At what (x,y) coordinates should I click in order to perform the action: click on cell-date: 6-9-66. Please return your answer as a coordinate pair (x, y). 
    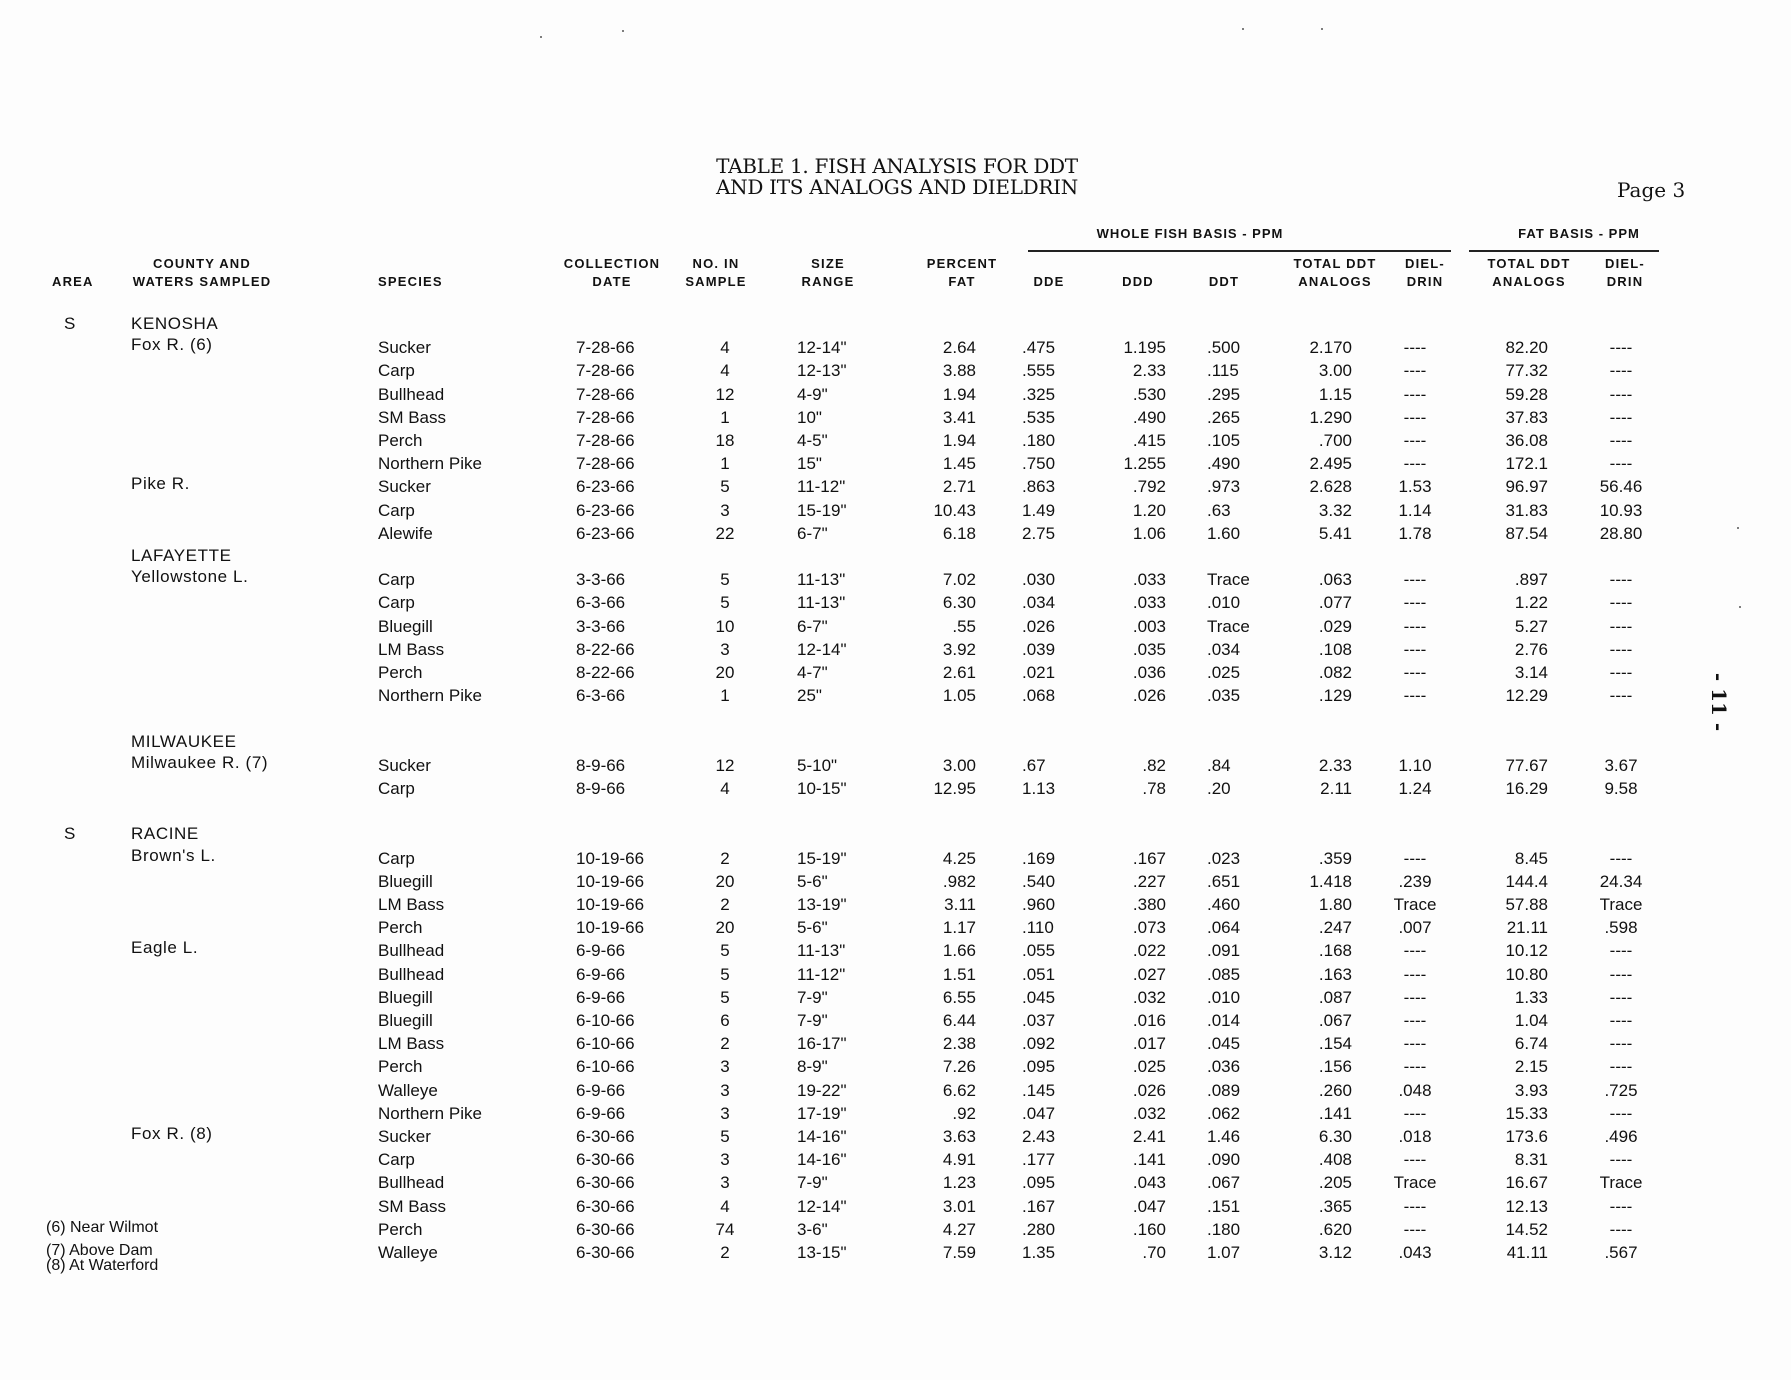
    Looking at the image, I should click on (601, 951).